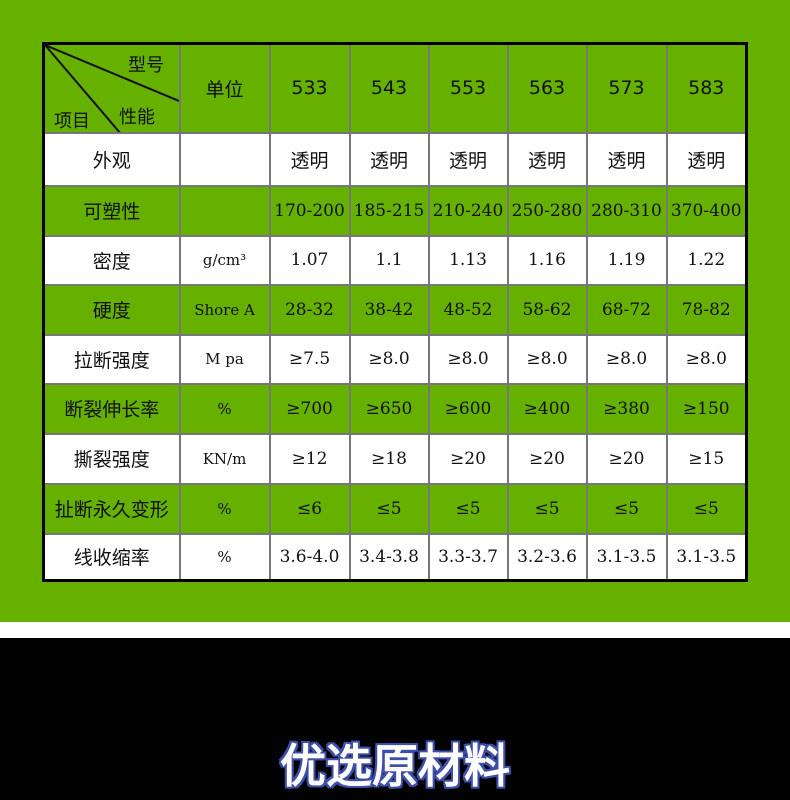  I want to click on divider-strip, so click(395, 630).